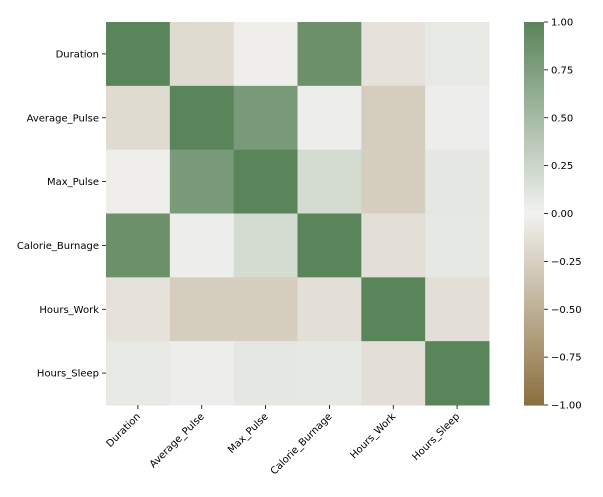  I want to click on y-tick-label: Duration, so click(77, 54).